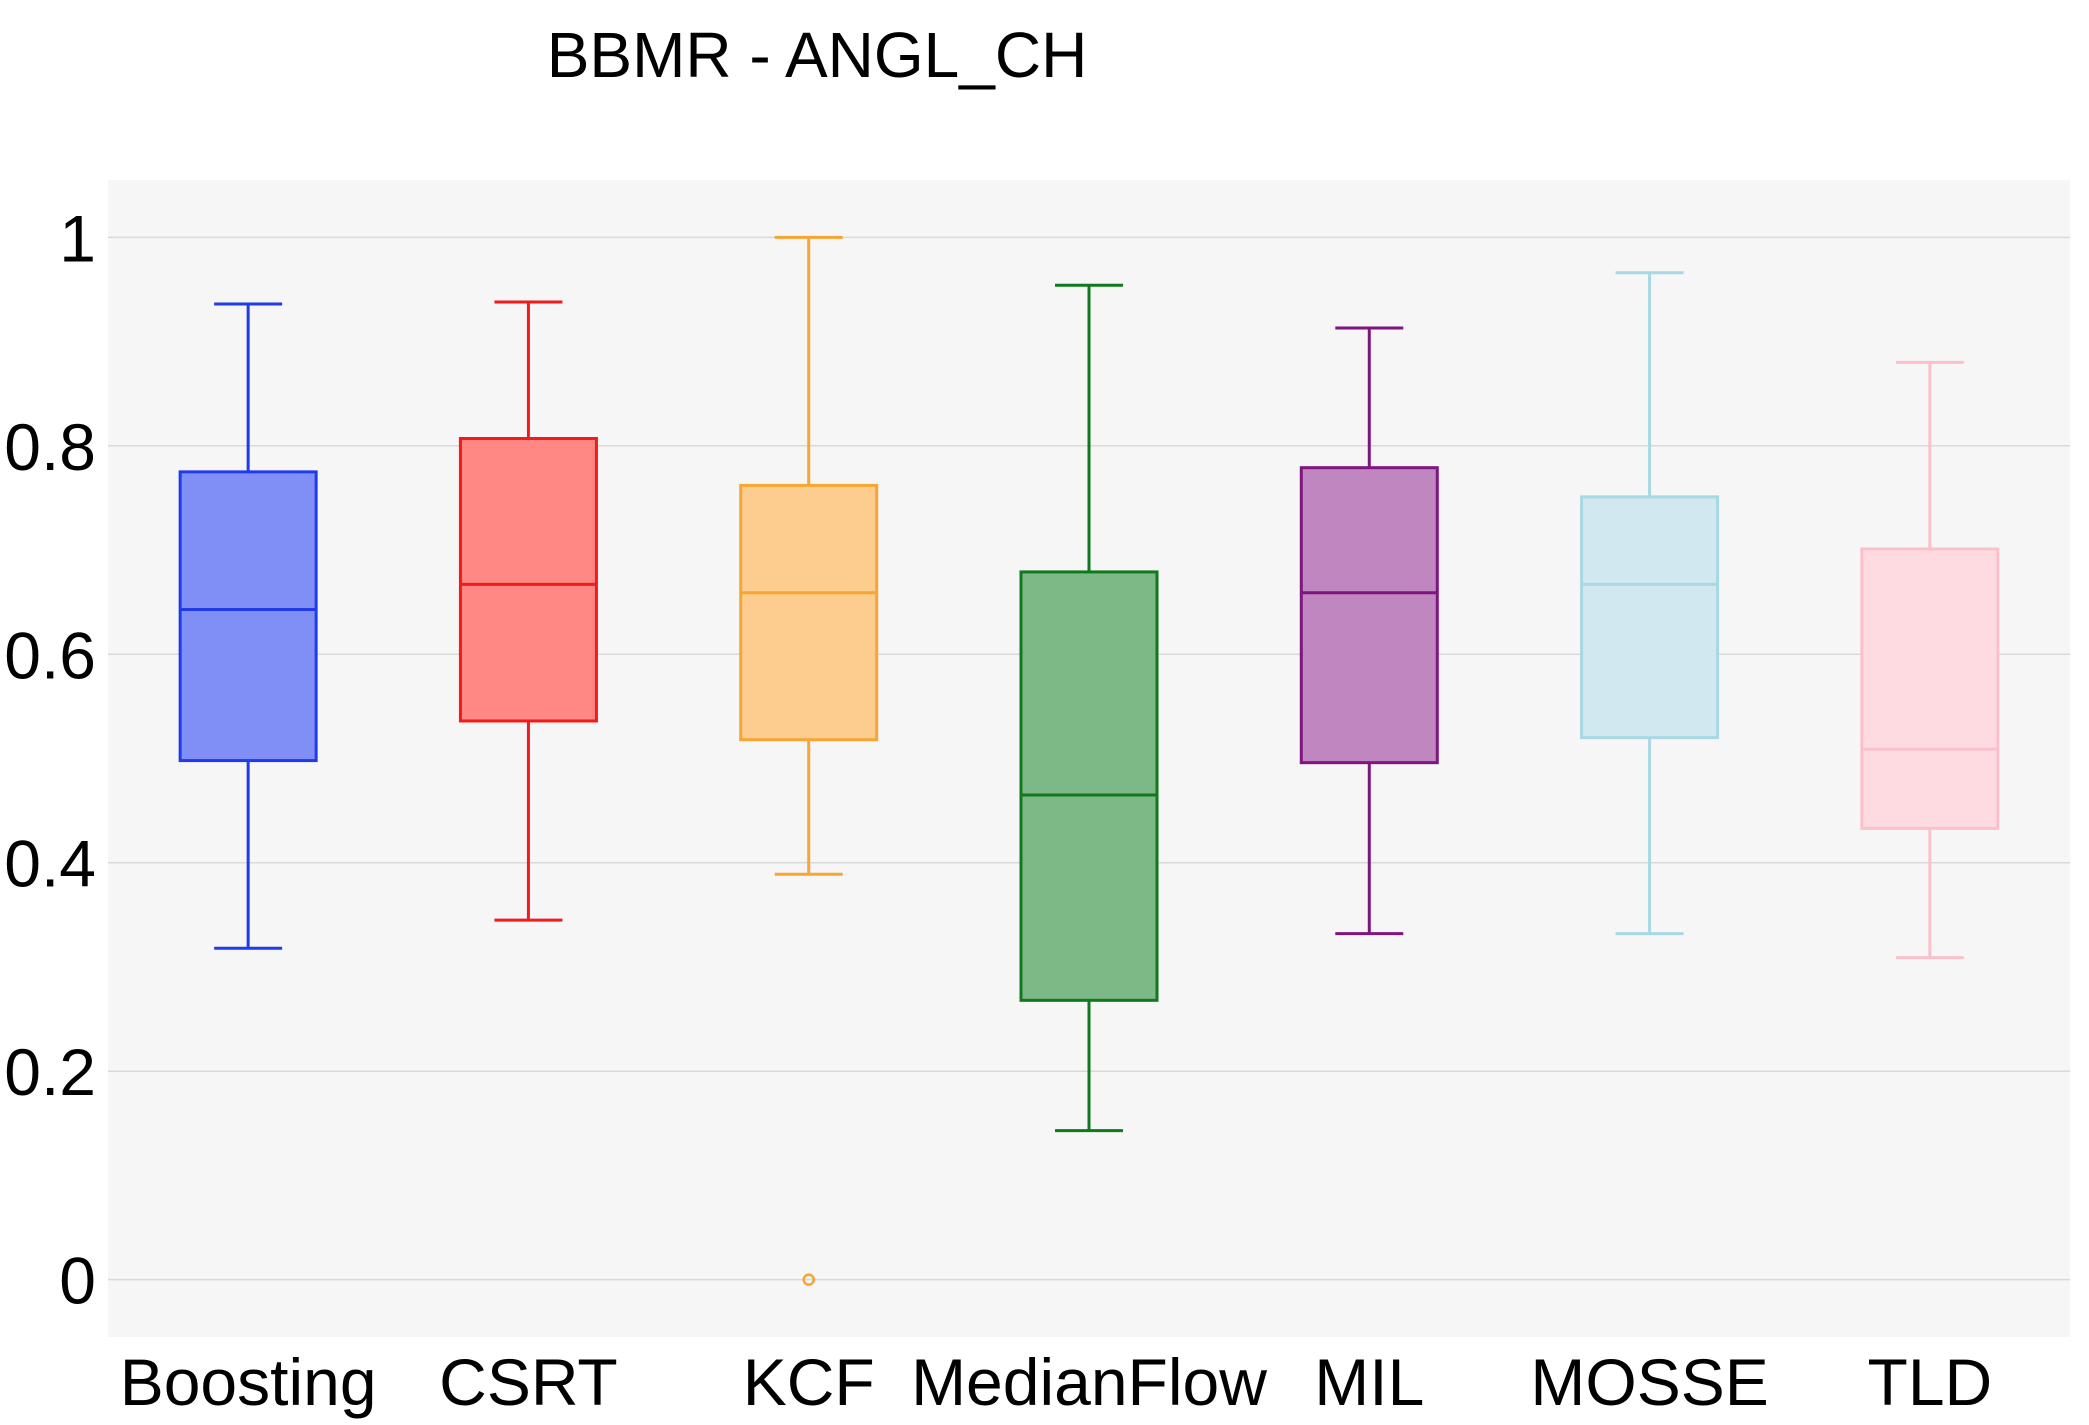 The height and width of the screenshot is (1425, 2089). I want to click on x-axis-categories: Boosting CSRT KCF MedianFlow MIL MOSSE TLD, so click(1056, 1382).